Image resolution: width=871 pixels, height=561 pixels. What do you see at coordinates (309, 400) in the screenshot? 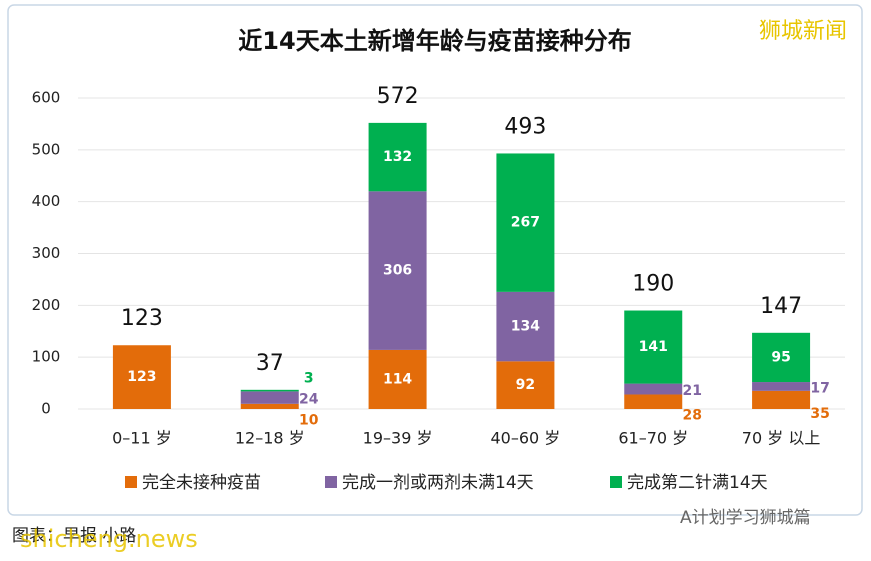
I see `data-label: 24` at bounding box center [309, 400].